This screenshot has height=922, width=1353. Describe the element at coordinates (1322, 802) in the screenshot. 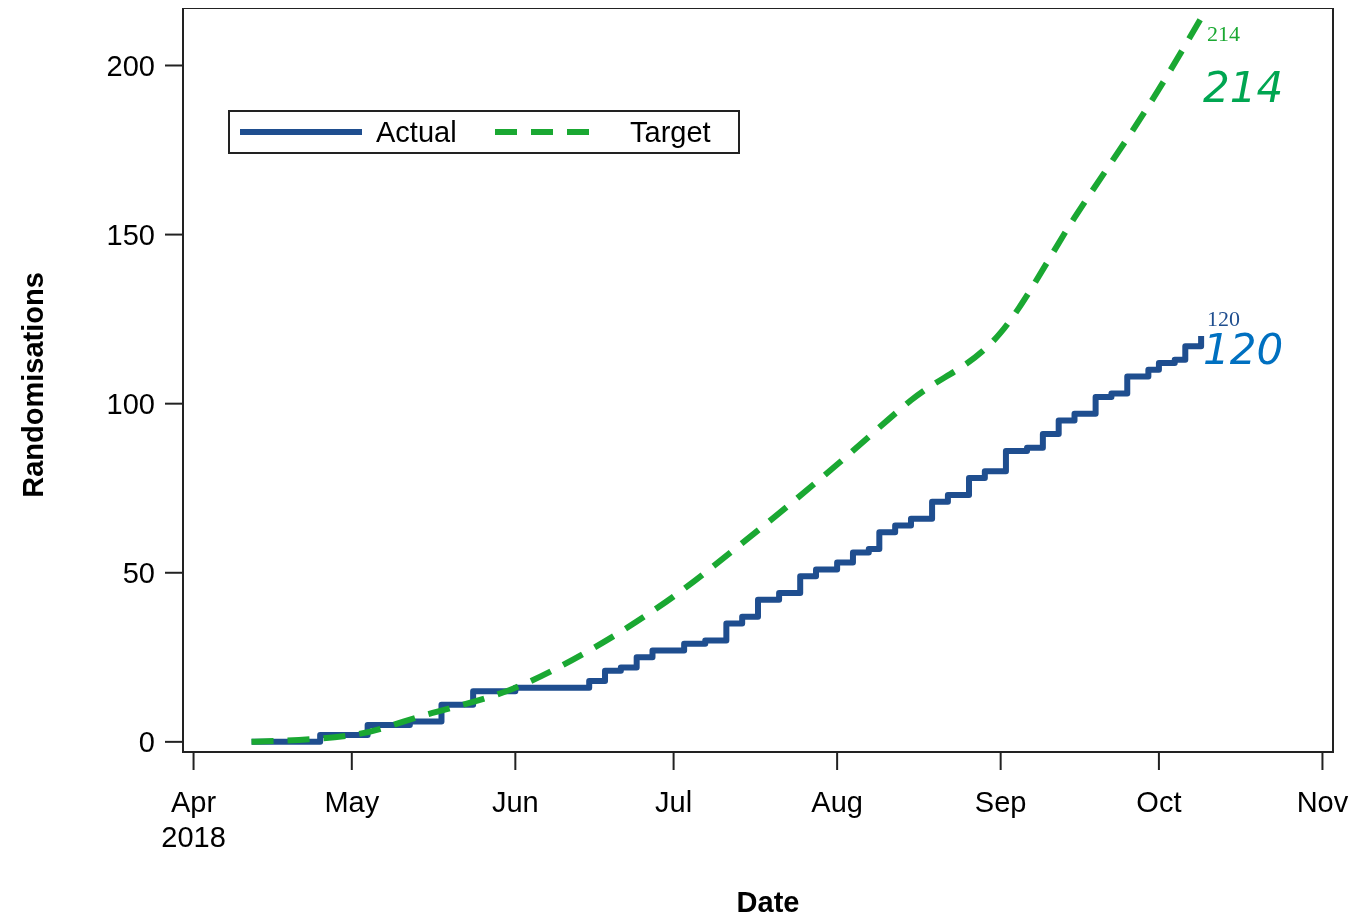

I see `x-tick-label: Nov` at that location.